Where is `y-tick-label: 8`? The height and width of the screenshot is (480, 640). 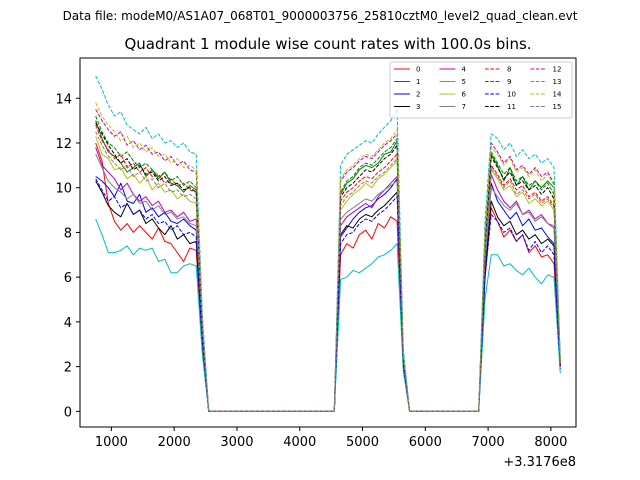
y-tick-label: 8 is located at coordinates (68, 233).